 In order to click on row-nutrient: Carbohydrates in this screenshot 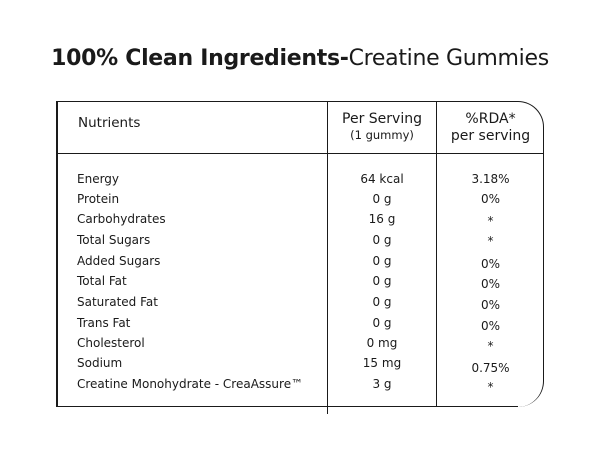, I will do `click(121, 219)`.